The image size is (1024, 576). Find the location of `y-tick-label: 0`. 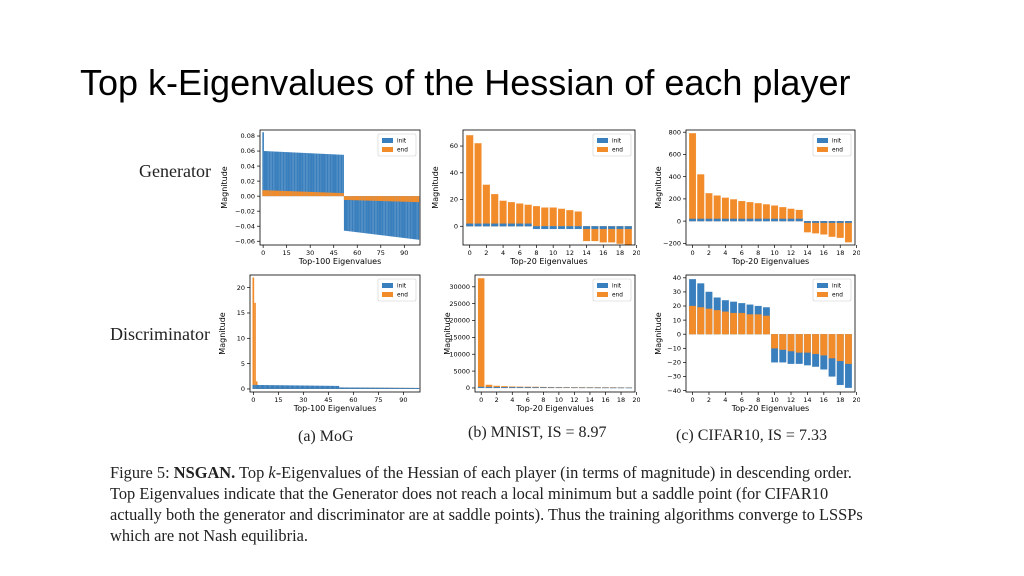

y-tick-label: 0 is located at coordinates (456, 226).